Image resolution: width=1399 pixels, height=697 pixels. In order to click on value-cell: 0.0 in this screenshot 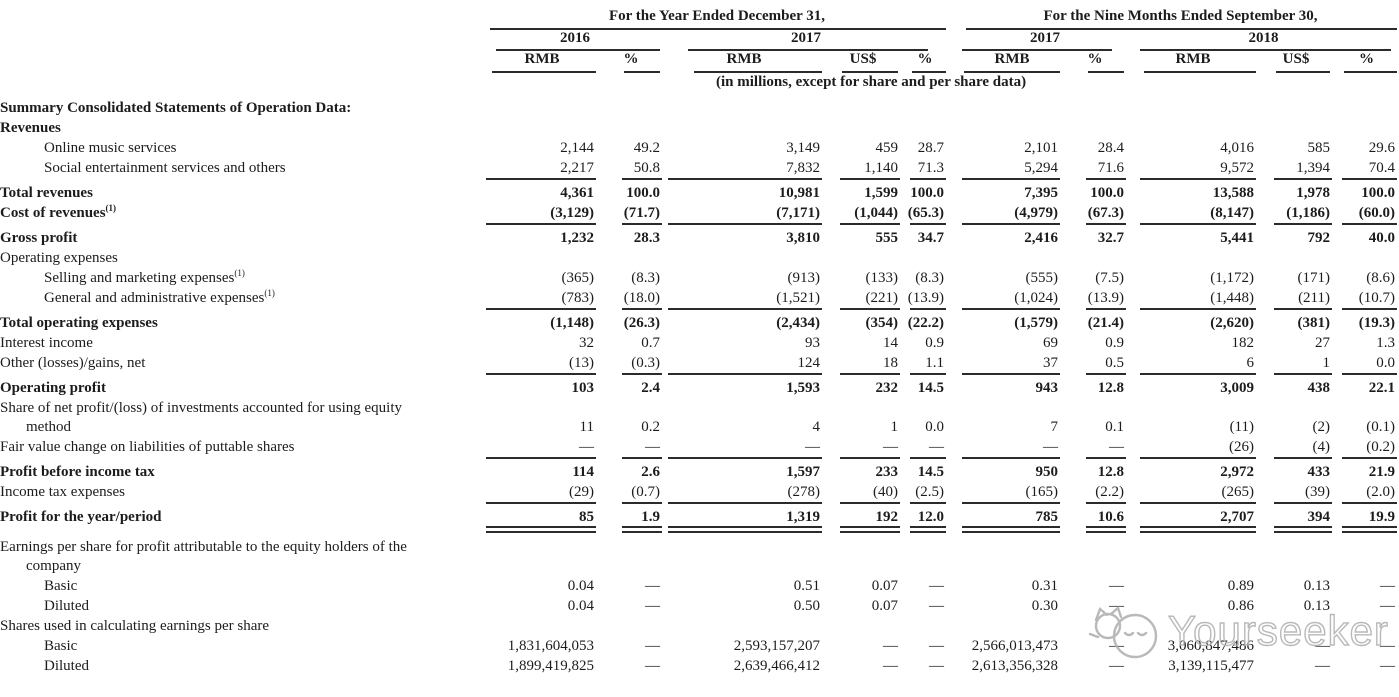, I will do `click(1366, 364)`.